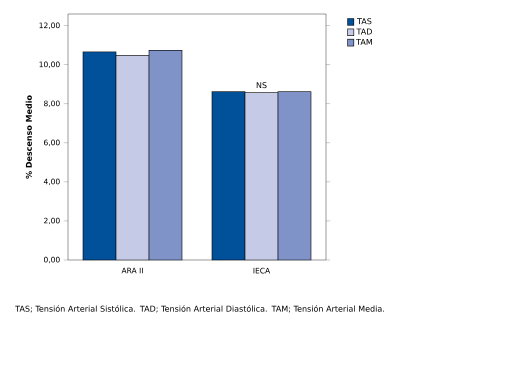 This screenshot has height=384, width=512. What do you see at coordinates (199, 309) in the screenshot?
I see `text: TAS; Tensión Arterial Sistólica. TAD; Tensión Arterial Diastólica. TAM; Tensión Arterial Media.` at bounding box center [199, 309].